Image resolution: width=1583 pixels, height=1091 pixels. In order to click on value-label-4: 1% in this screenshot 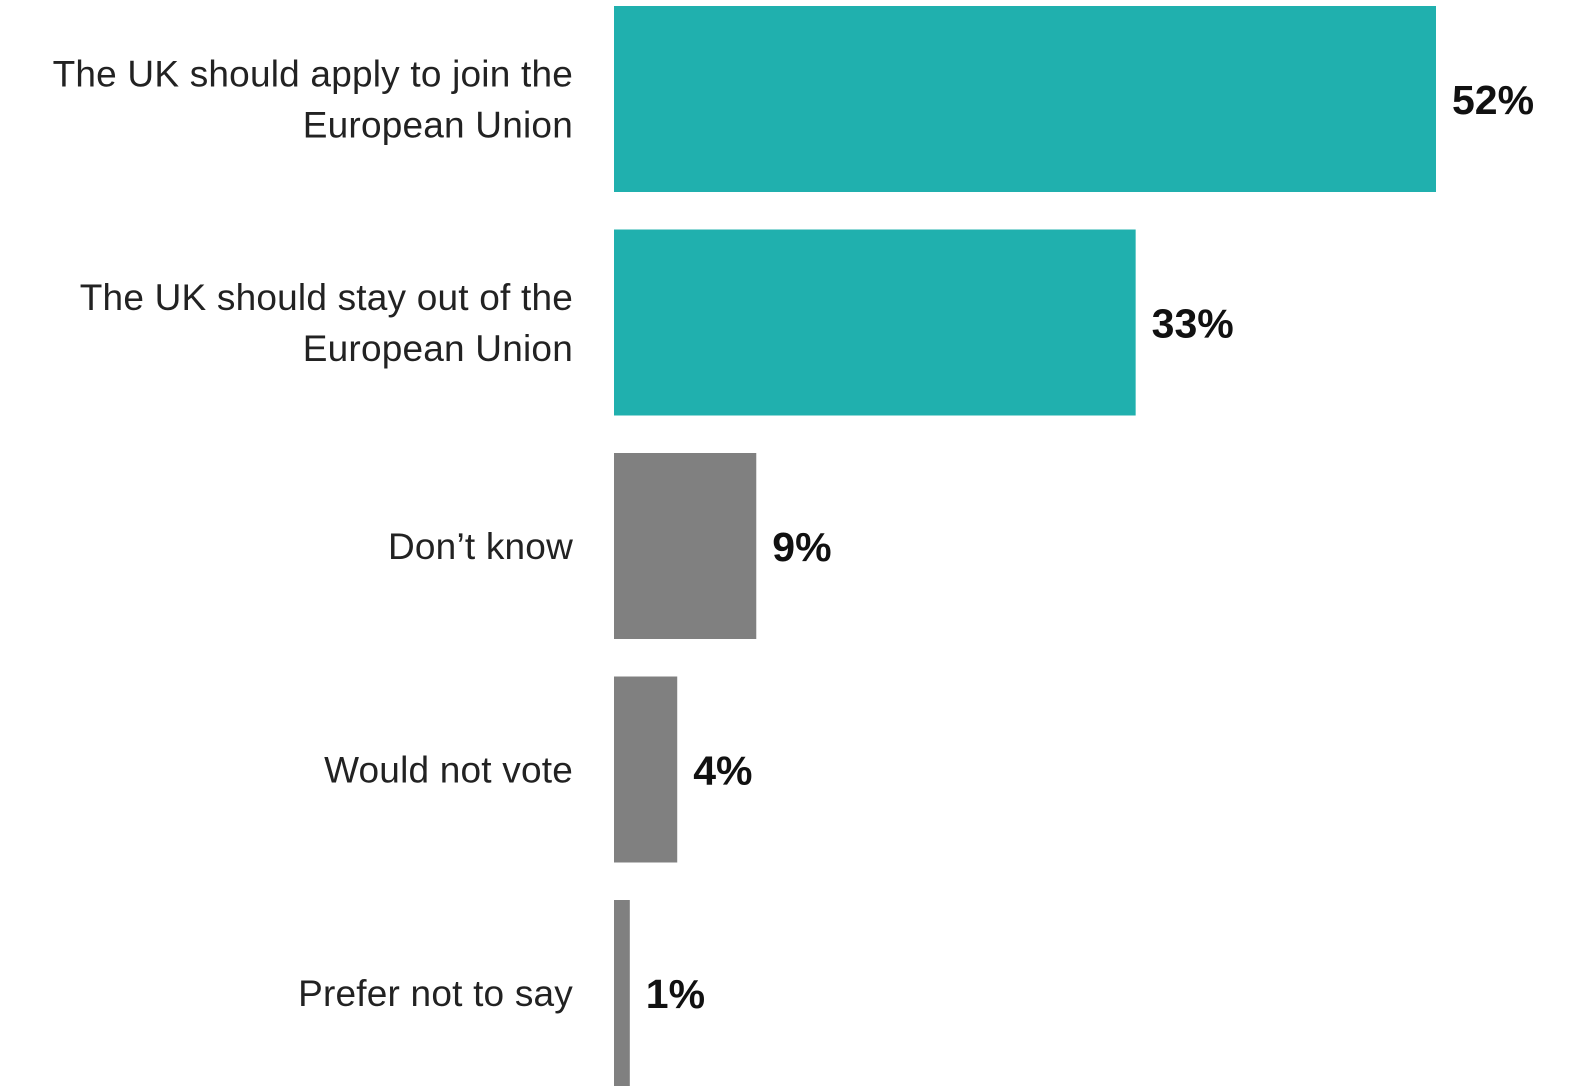, I will do `click(675, 994)`.